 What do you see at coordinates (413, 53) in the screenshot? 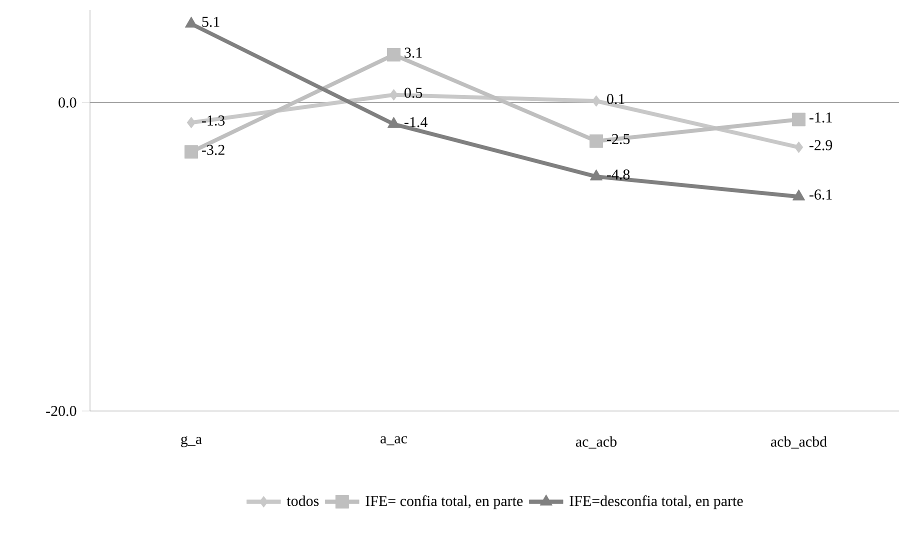
I see `data-label: 3.1` at bounding box center [413, 53].